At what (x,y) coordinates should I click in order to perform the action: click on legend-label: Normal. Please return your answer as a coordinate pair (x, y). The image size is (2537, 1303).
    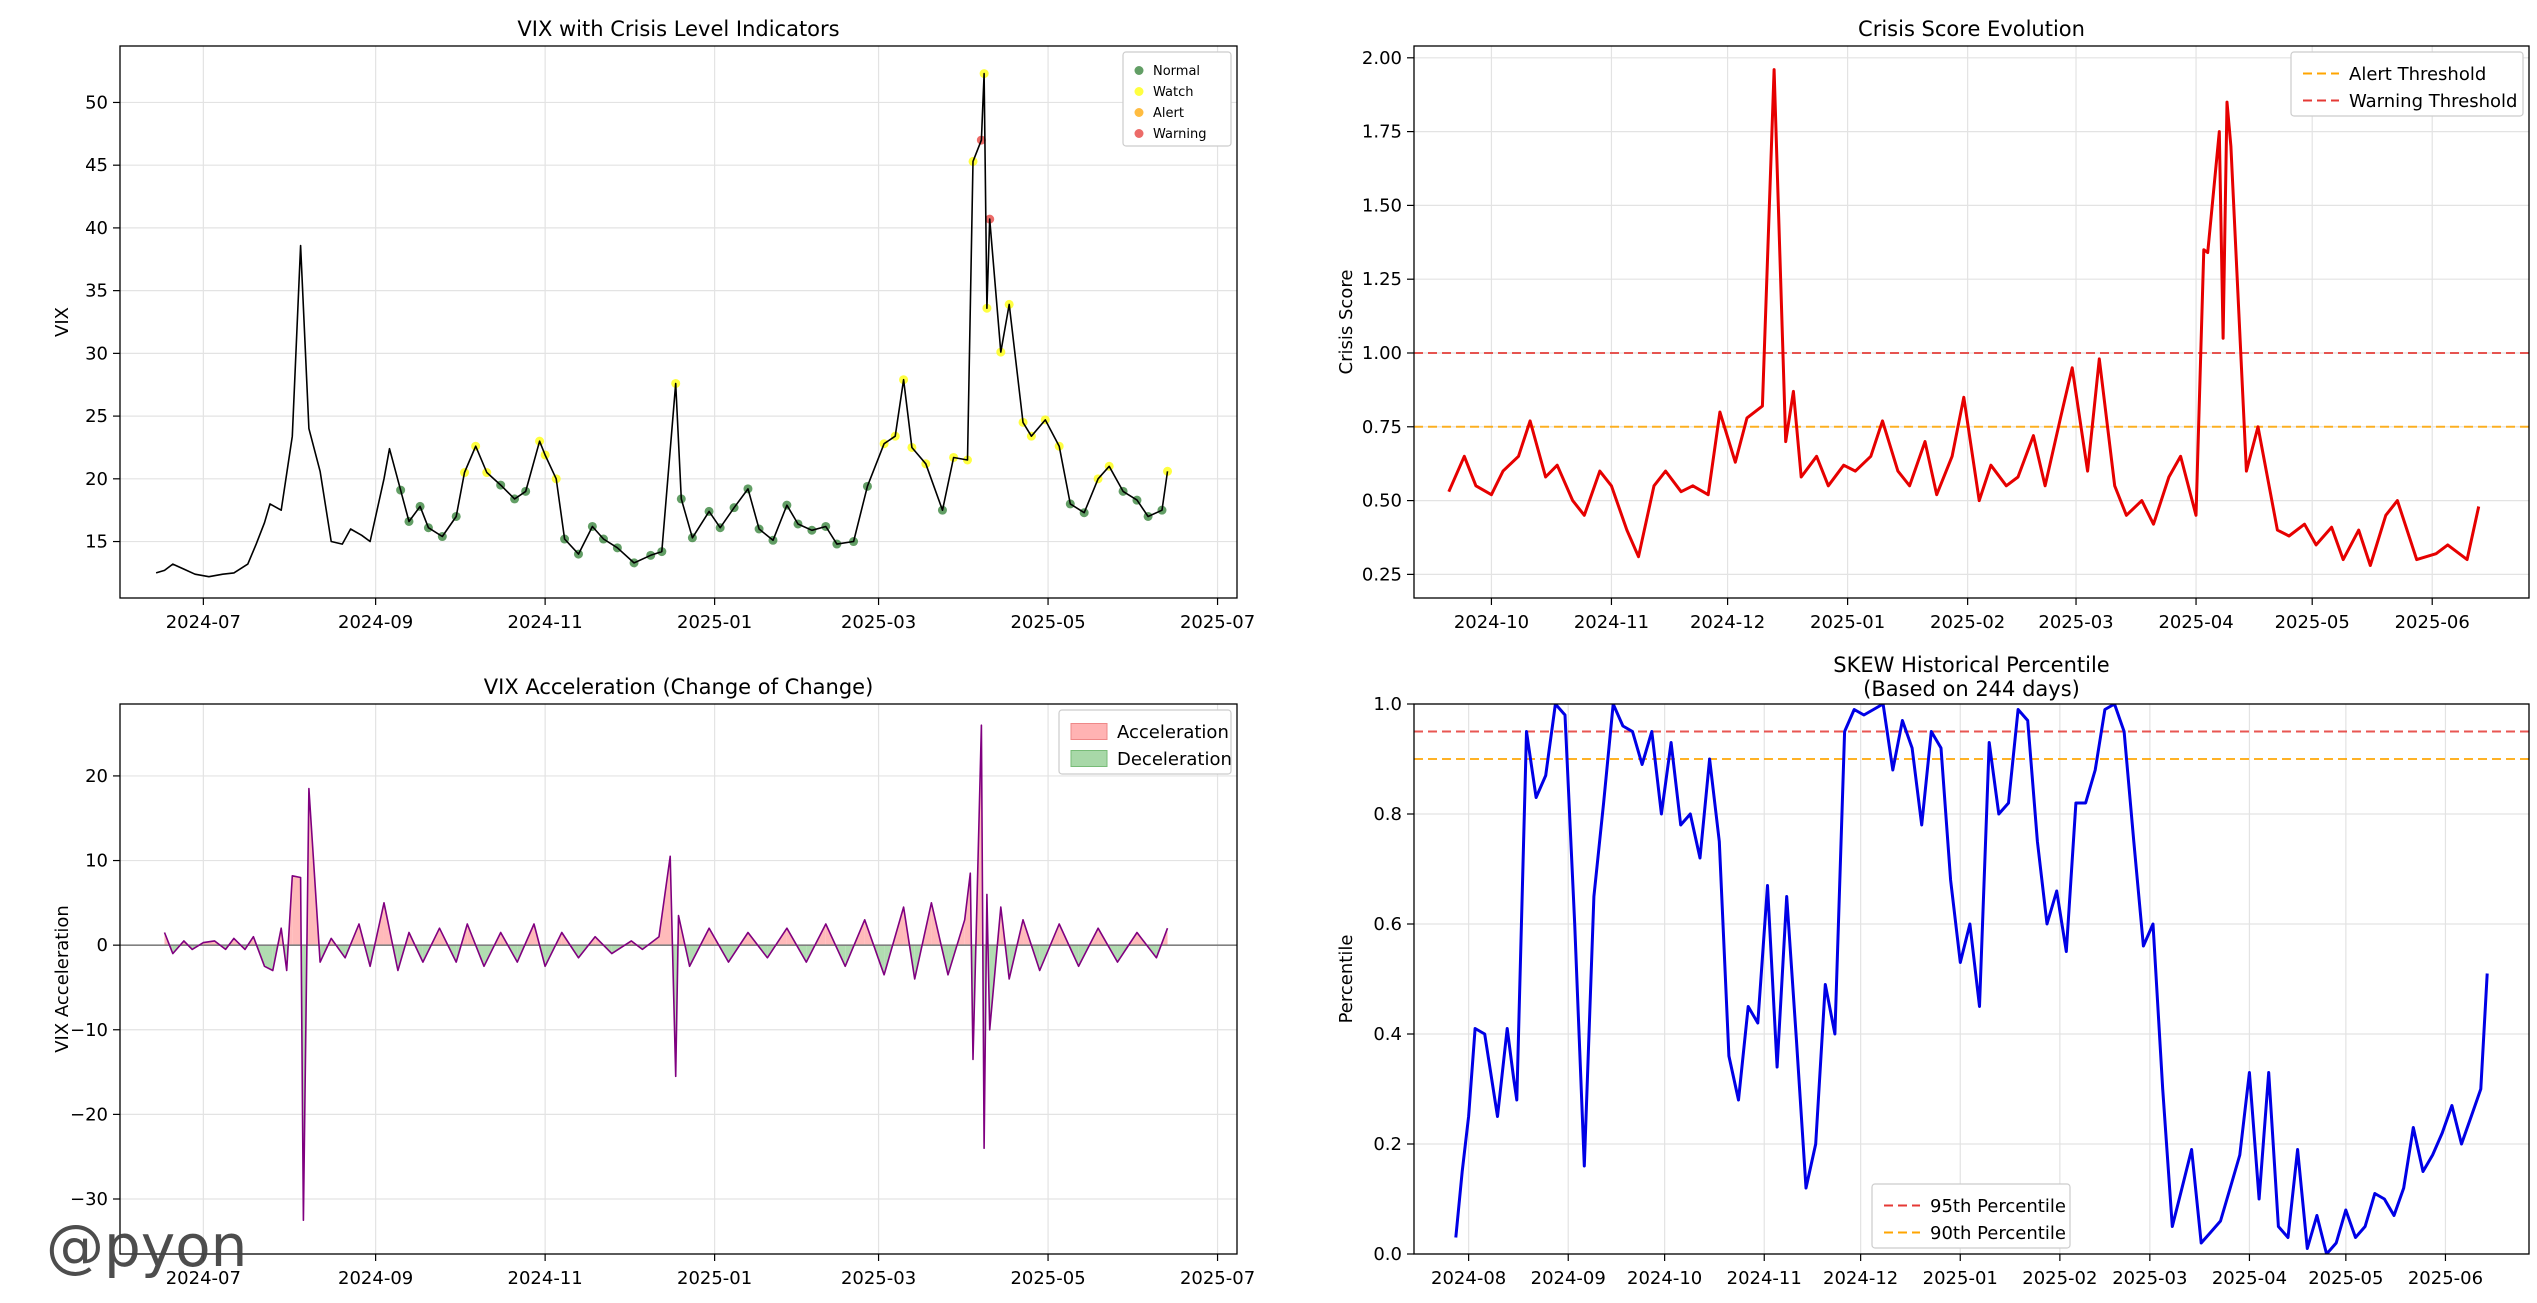
    Looking at the image, I should click on (1176, 71).